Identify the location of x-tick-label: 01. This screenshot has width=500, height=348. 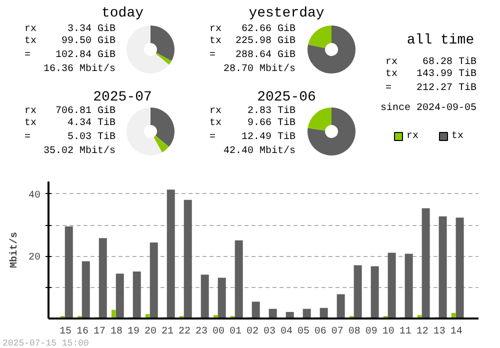
(235, 332).